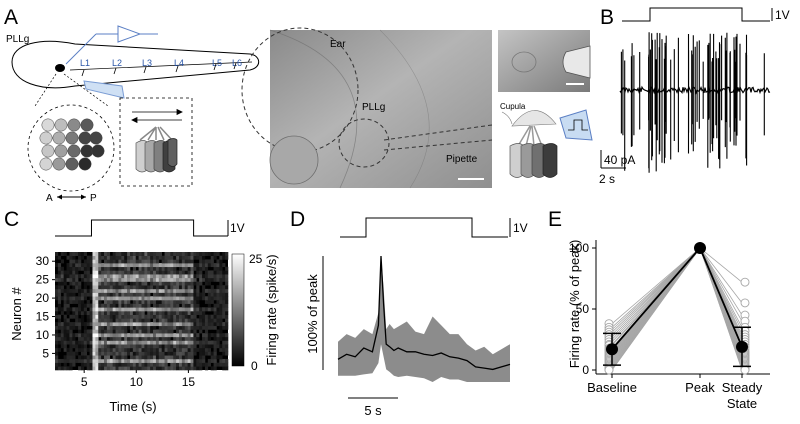  Describe the element at coordinates (583, 309) in the screenshot. I see `y-tick-label: 50` at that location.